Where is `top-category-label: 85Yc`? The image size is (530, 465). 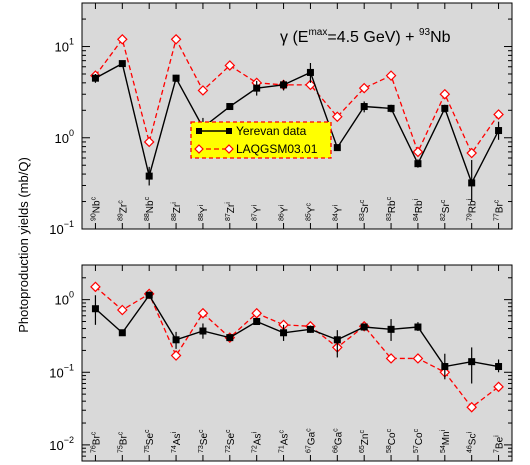 top-category-label: 85Yc is located at coordinates (311, 212).